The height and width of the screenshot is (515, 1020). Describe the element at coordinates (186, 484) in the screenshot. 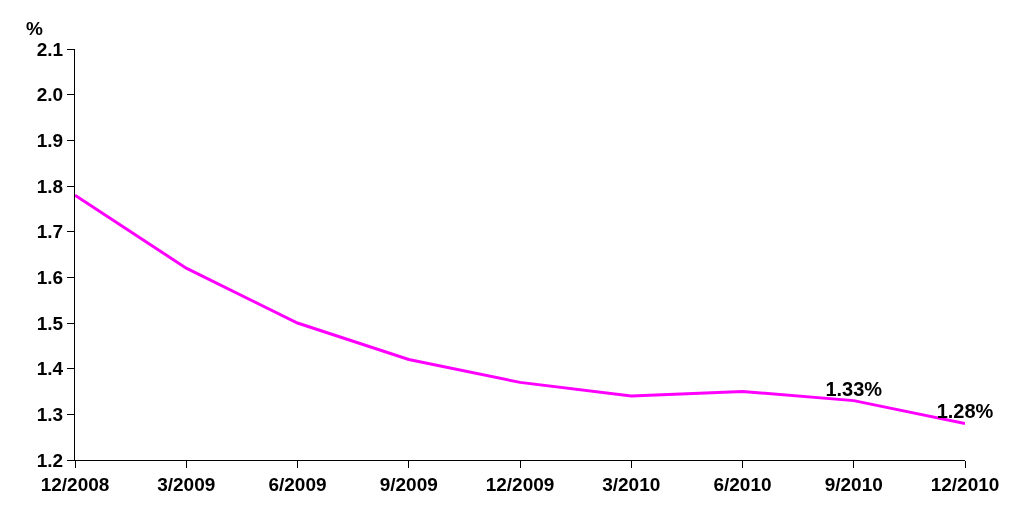

I see `x-tick-label: 3/2009` at that location.